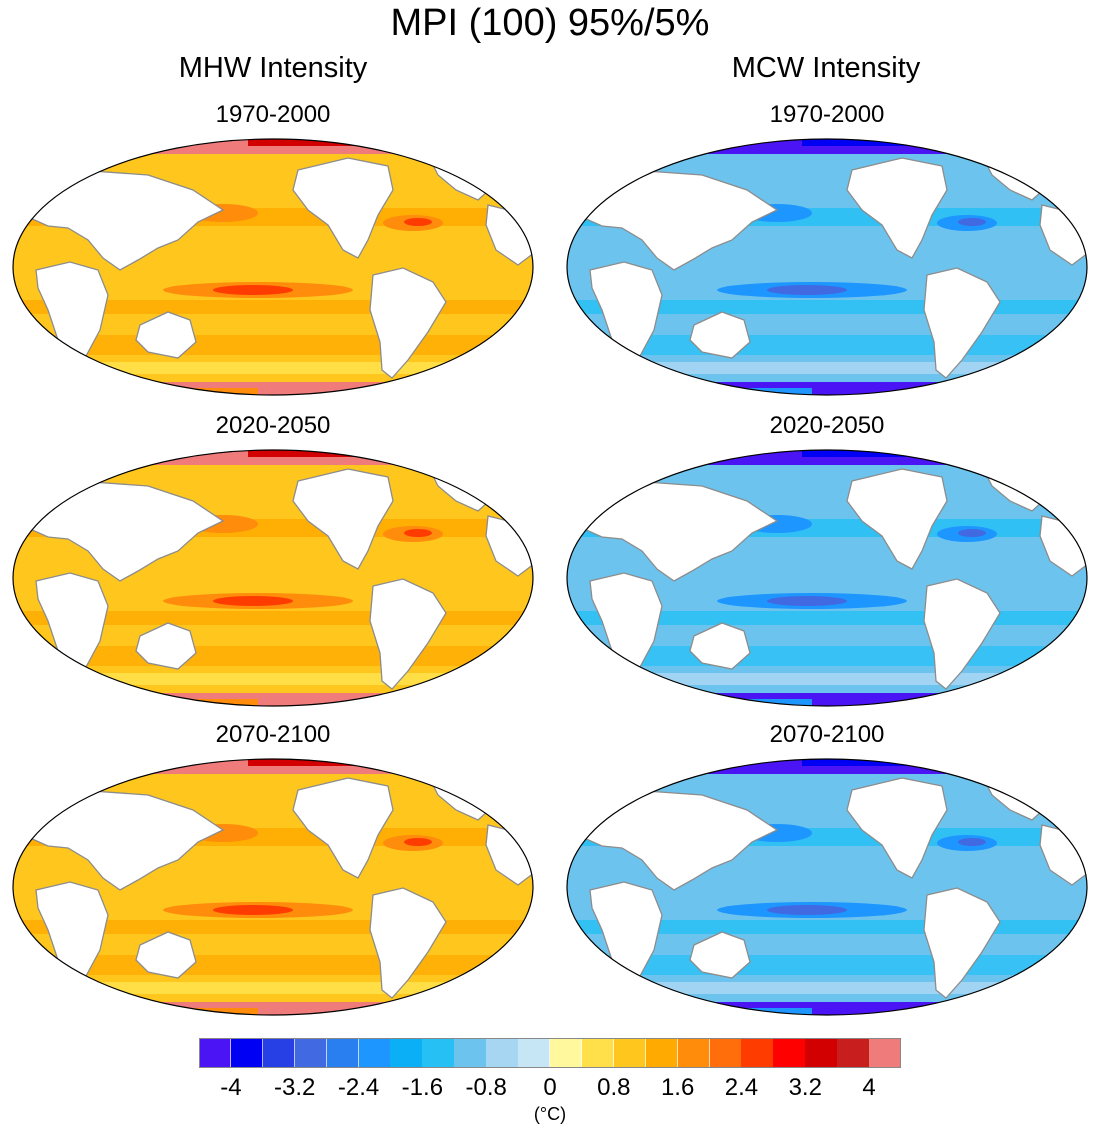 This screenshot has width=1100, height=1139. I want to click on colorbar-tick-label: 4, so click(869, 1087).